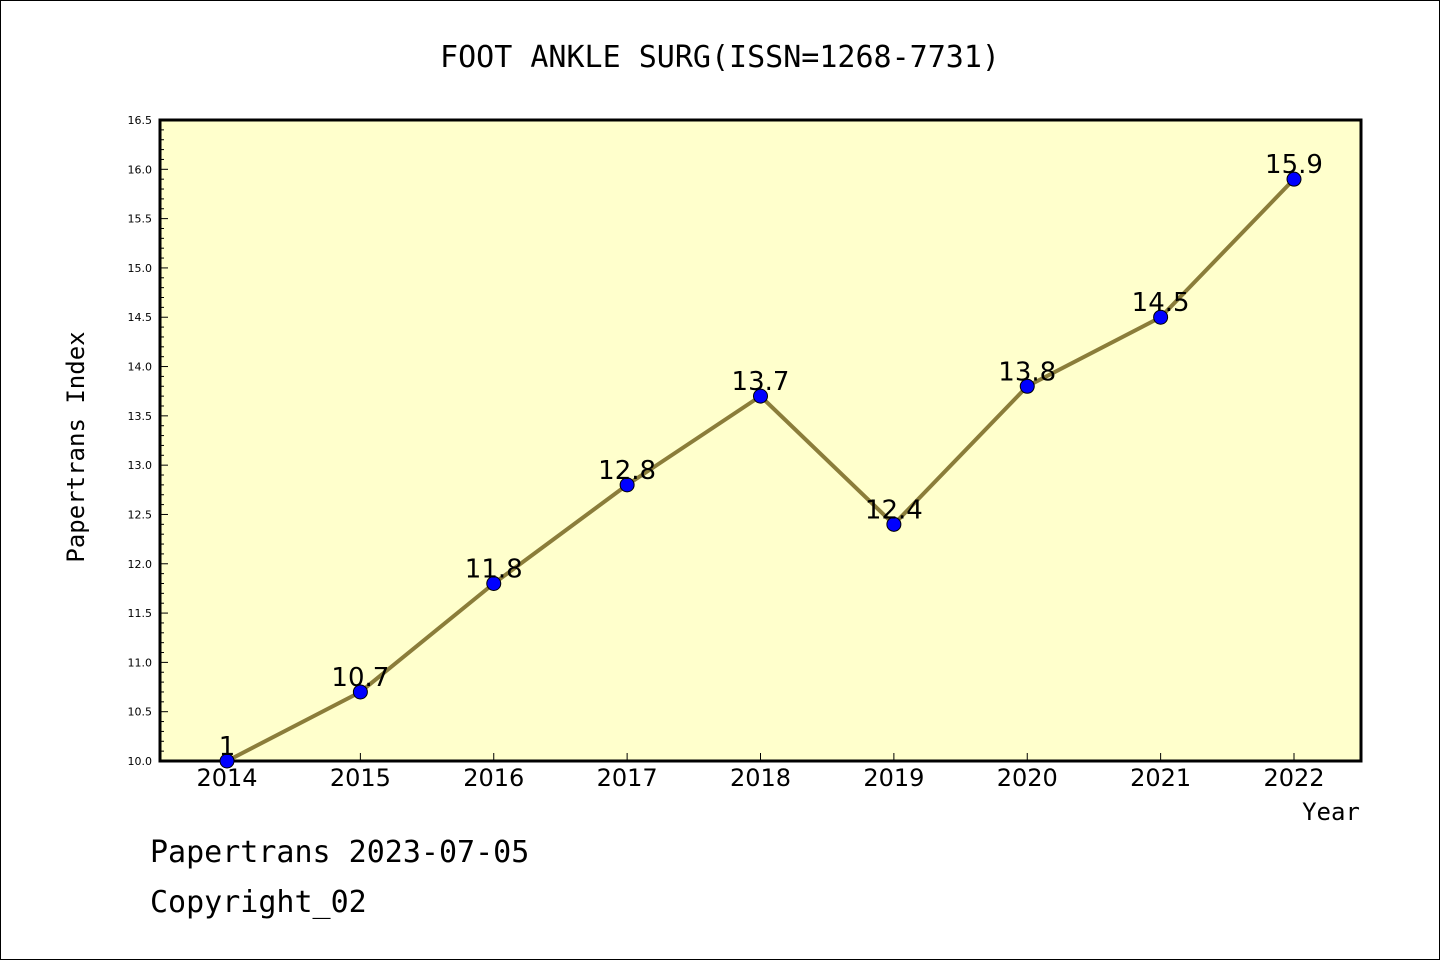 Image resolution: width=1440 pixels, height=960 pixels. Describe the element at coordinates (360, 778) in the screenshot. I see `x-tick-label: 2015` at that location.